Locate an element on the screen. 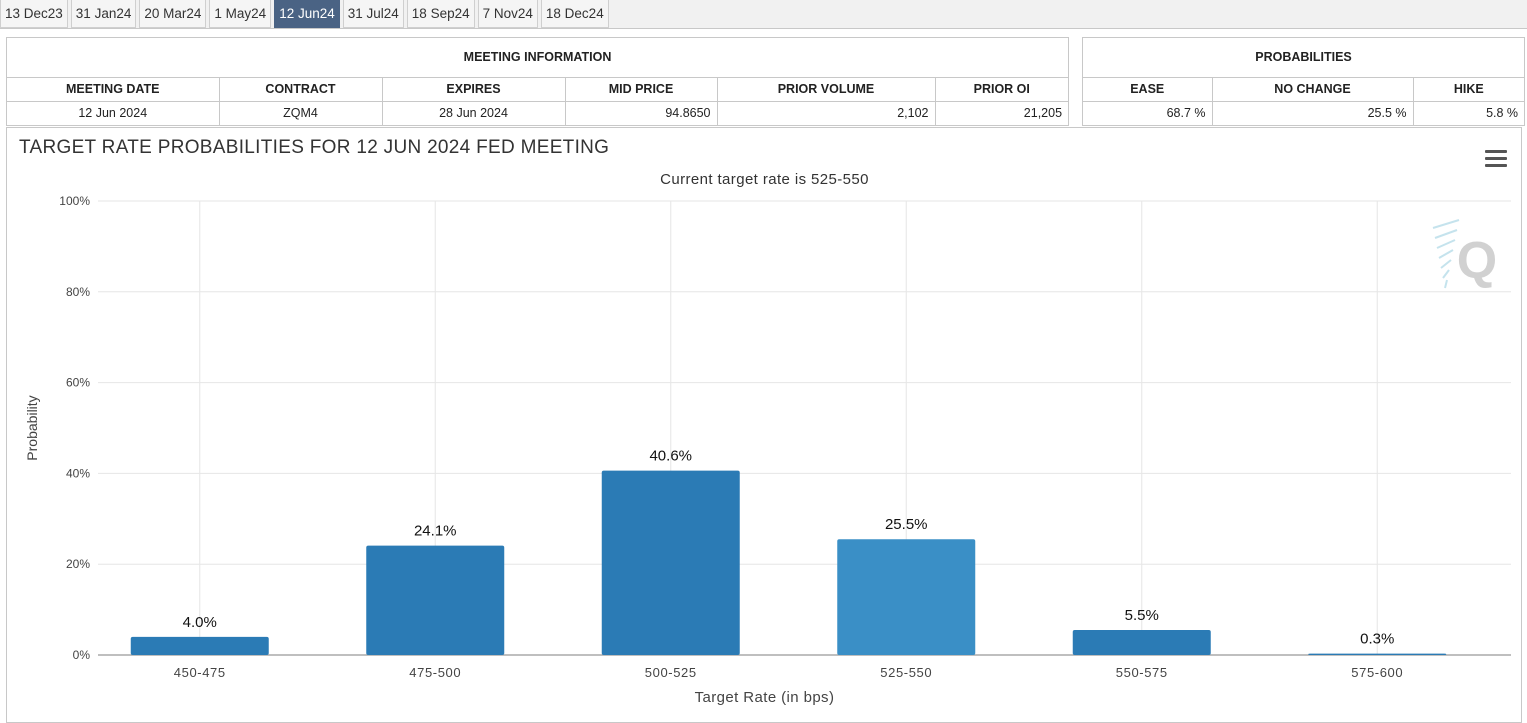  x-tick-label: 475-500 is located at coordinates (435, 672).